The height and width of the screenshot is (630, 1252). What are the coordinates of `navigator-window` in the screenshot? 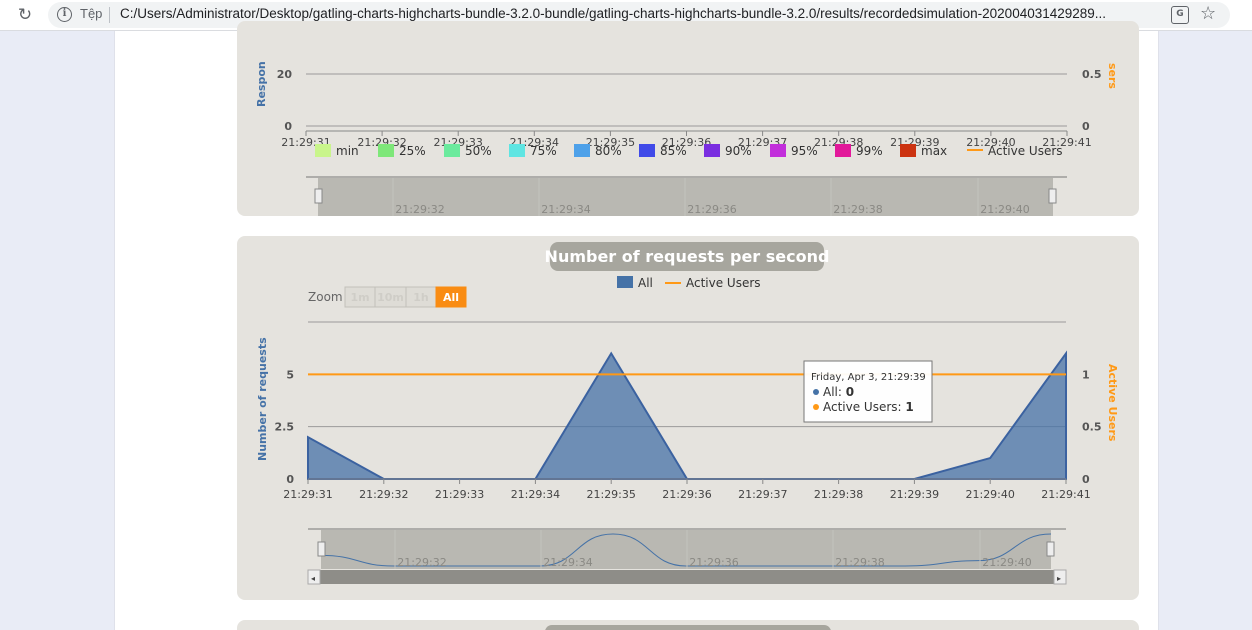 It's located at (686, 549).